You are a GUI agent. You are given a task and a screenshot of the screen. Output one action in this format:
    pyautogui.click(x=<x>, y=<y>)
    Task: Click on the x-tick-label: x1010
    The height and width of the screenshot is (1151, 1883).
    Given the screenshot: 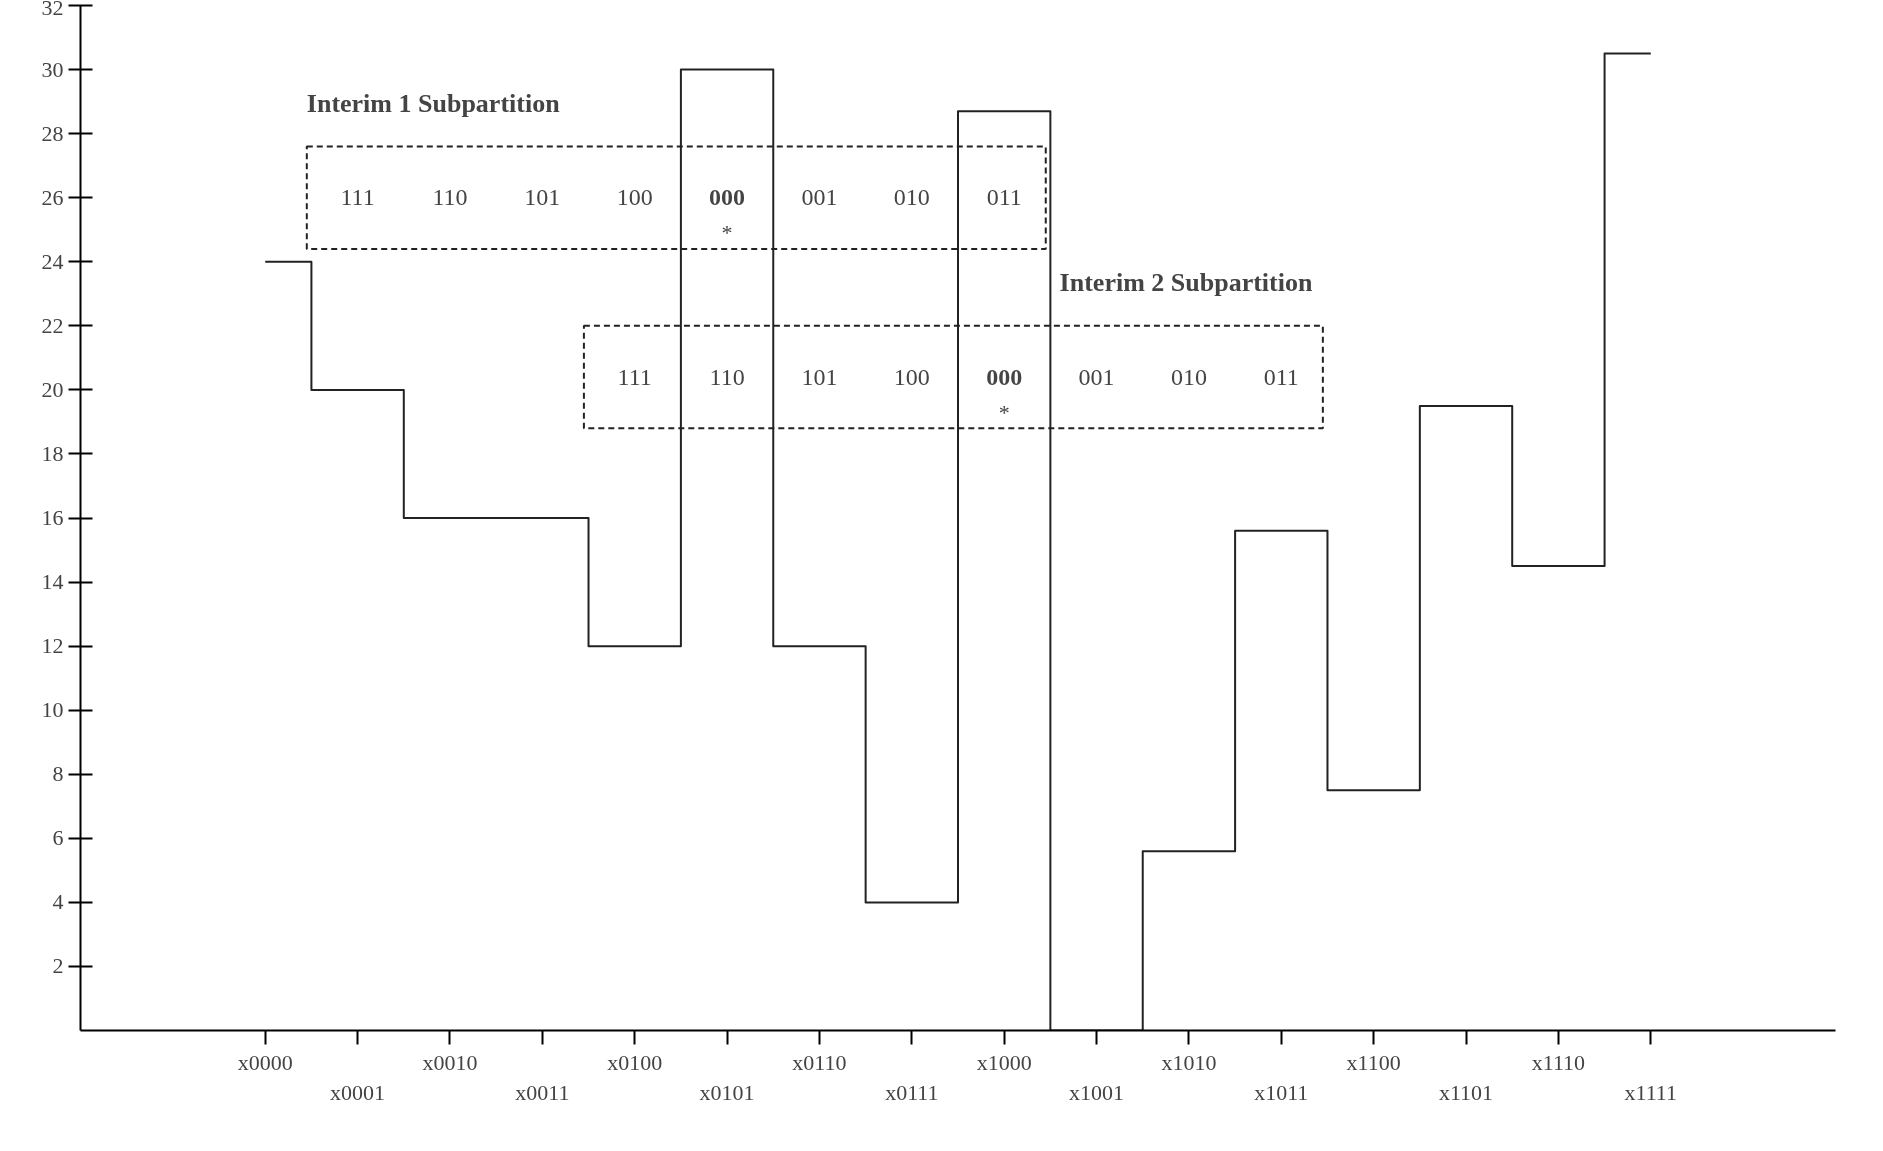 What is the action you would take?
    pyautogui.click(x=1189, y=1062)
    